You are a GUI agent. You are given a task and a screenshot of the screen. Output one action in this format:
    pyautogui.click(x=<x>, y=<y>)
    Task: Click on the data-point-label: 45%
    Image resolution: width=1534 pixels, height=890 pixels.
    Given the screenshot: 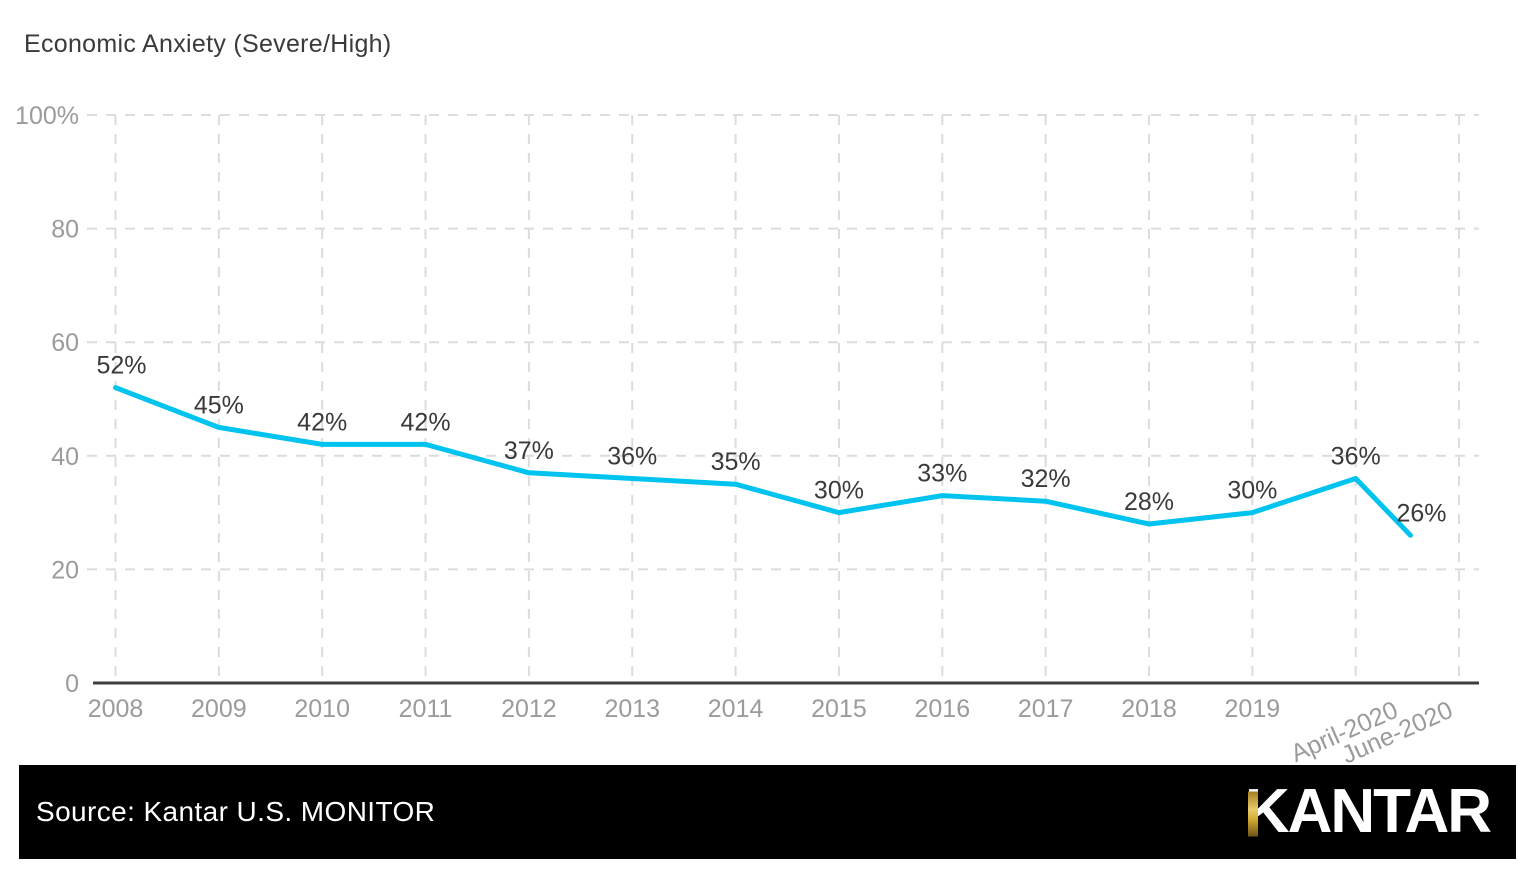 What is the action you would take?
    pyautogui.click(x=219, y=405)
    